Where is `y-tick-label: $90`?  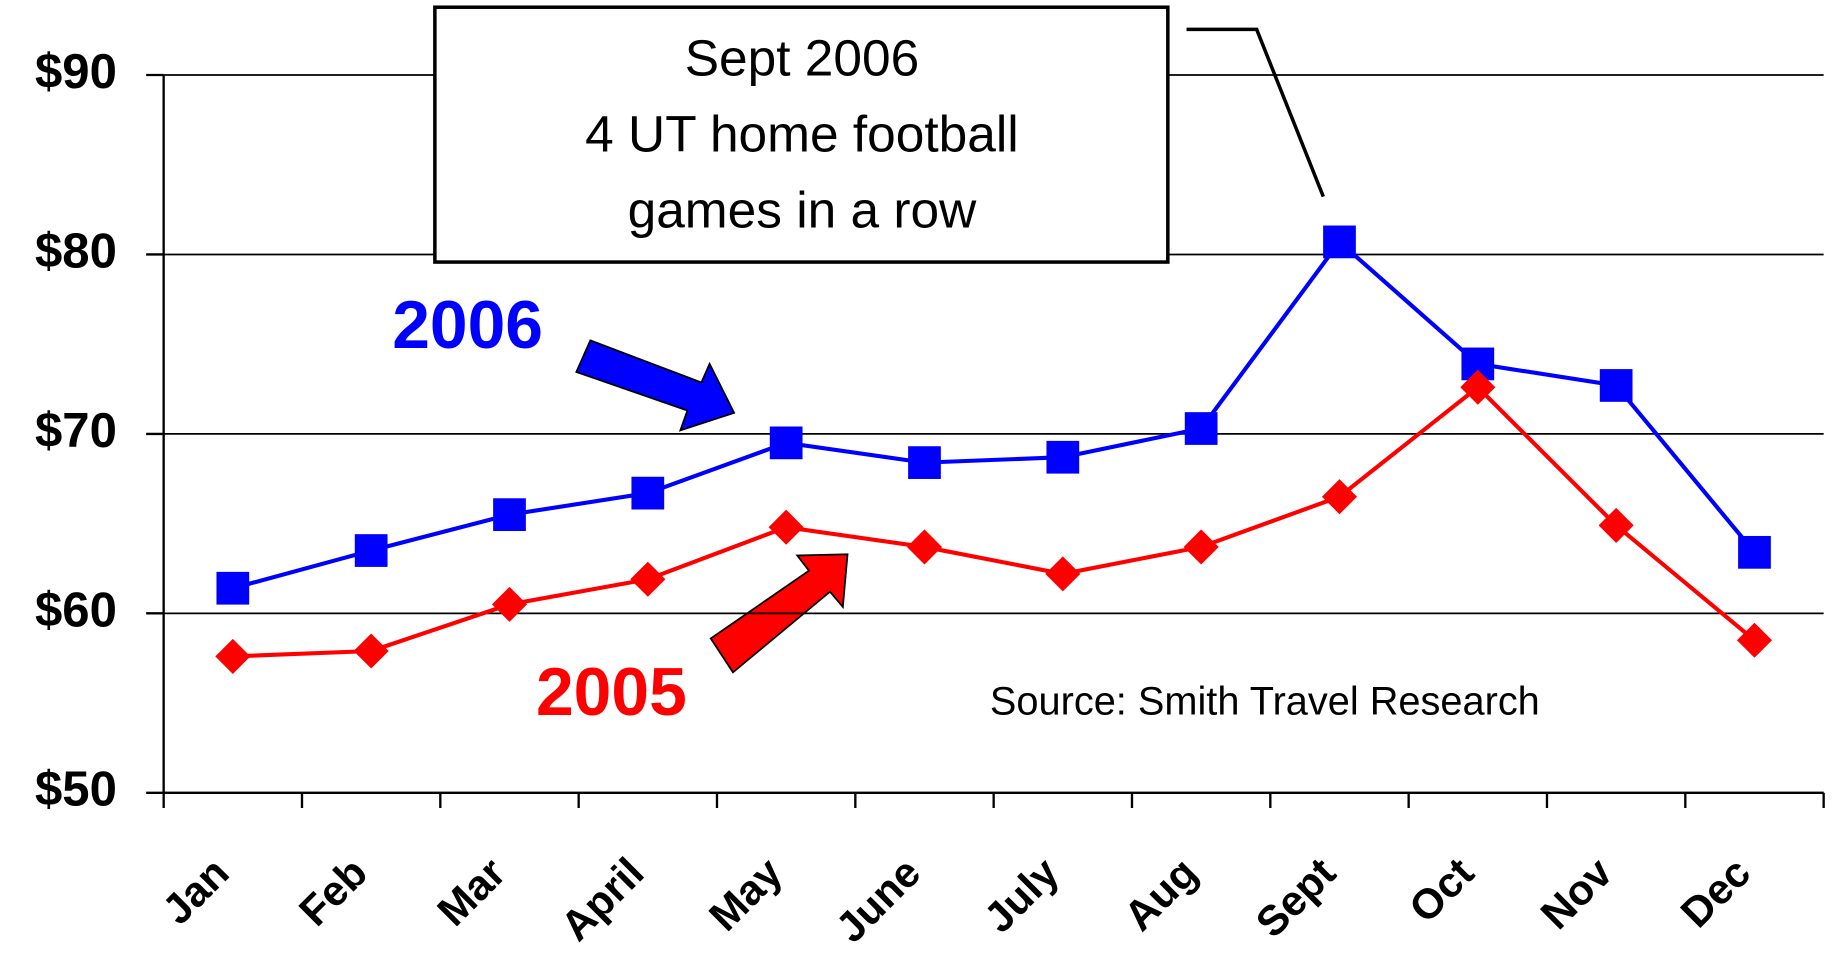 y-tick-label: $90 is located at coordinates (76, 72).